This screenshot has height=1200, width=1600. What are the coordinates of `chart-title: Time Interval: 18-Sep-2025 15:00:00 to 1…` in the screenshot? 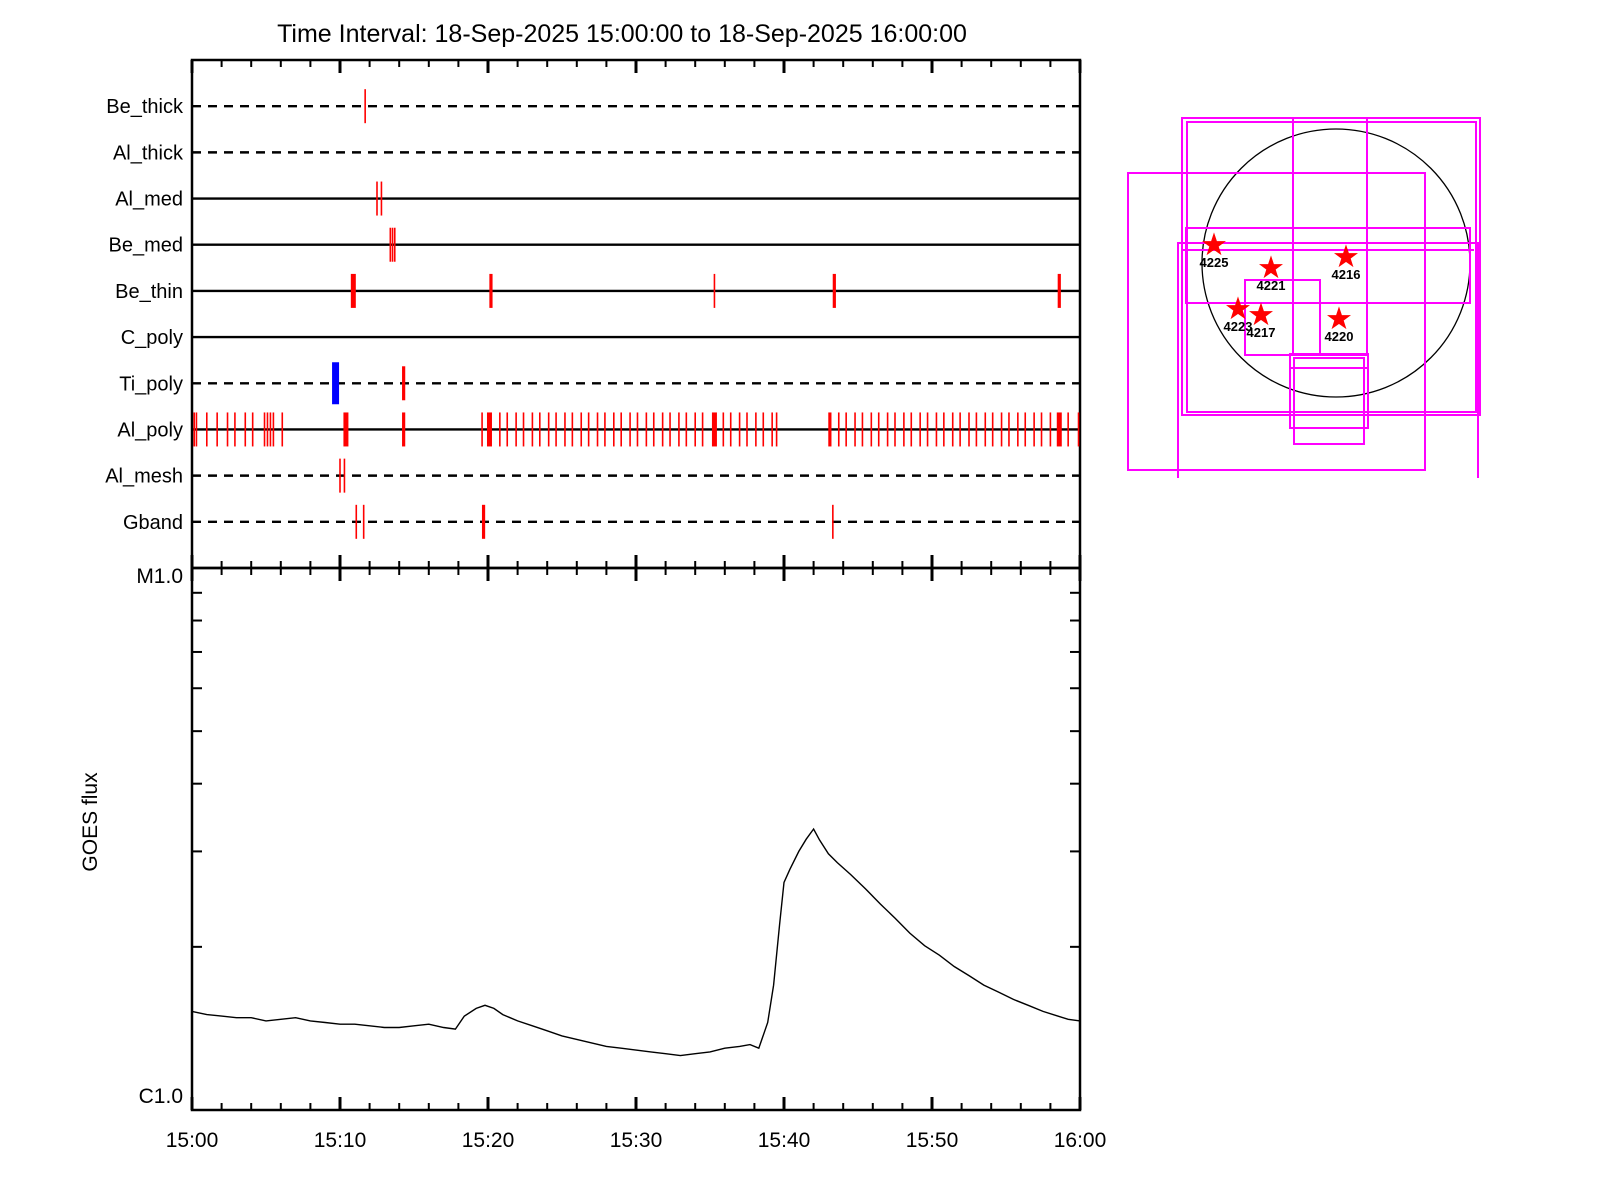 It's located at (622, 34).